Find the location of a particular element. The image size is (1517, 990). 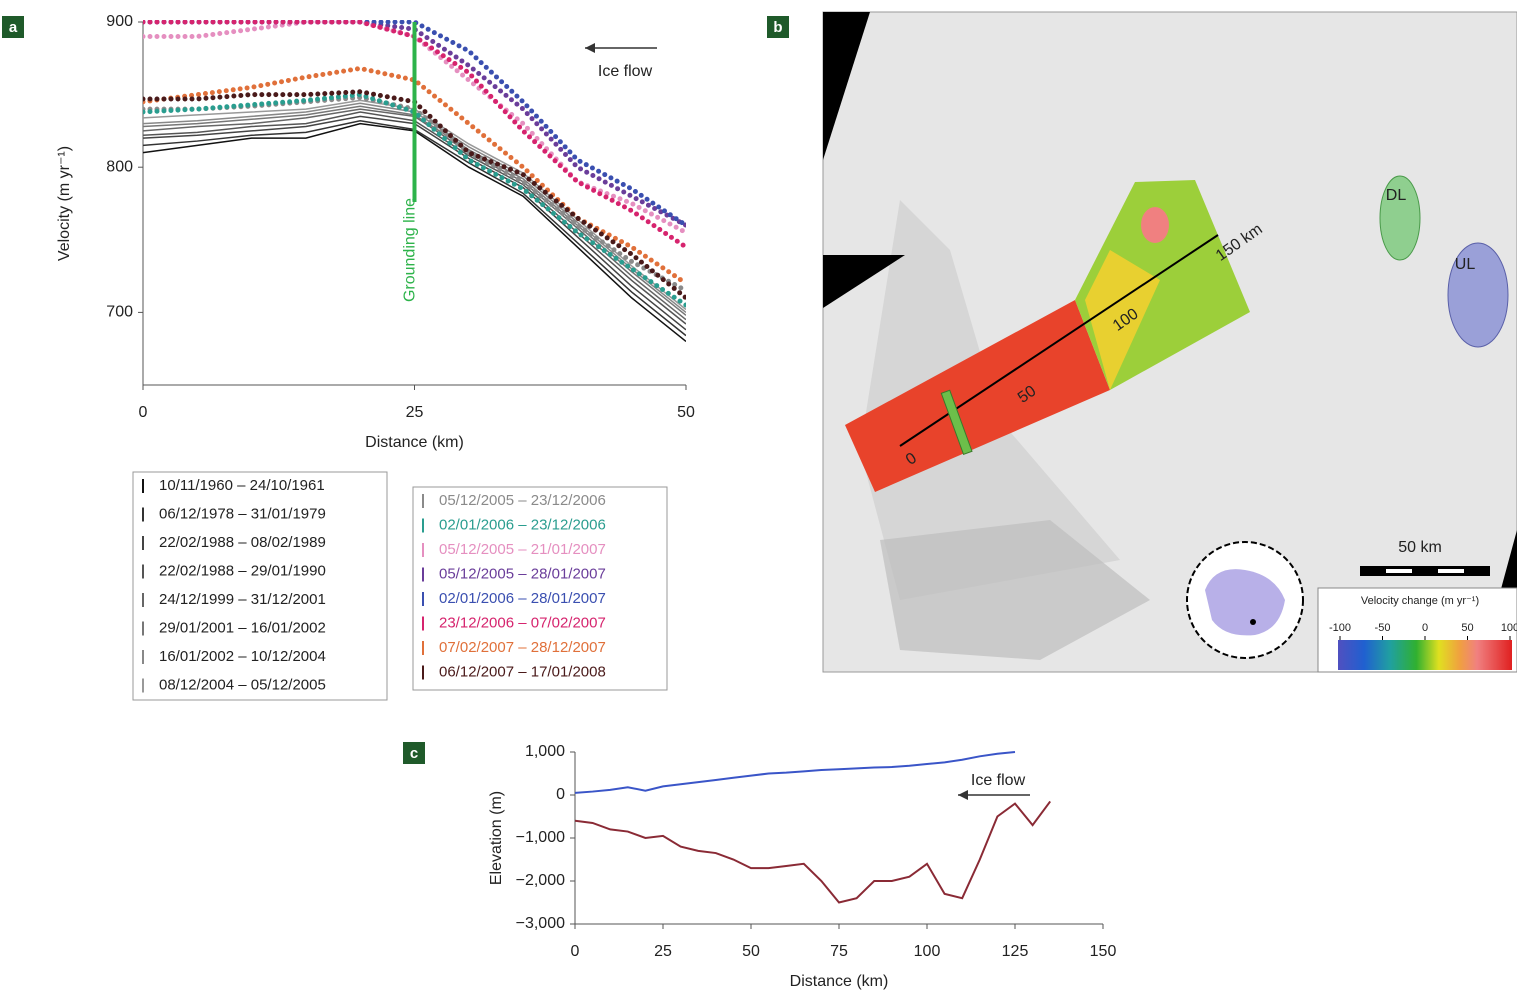

legend-label: 10/11/1960 – 24/10/1961 is located at coordinates (242, 485).